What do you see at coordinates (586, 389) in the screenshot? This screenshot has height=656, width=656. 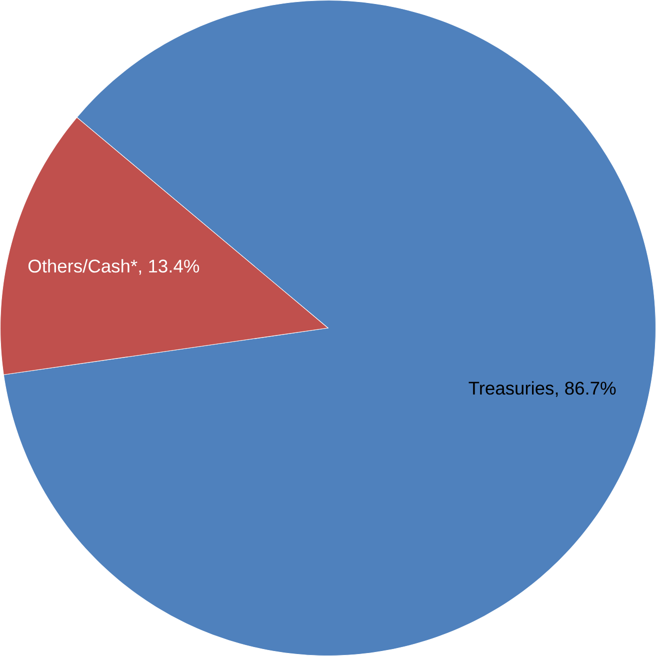 I see `data-label: , 86.7%` at bounding box center [586, 389].